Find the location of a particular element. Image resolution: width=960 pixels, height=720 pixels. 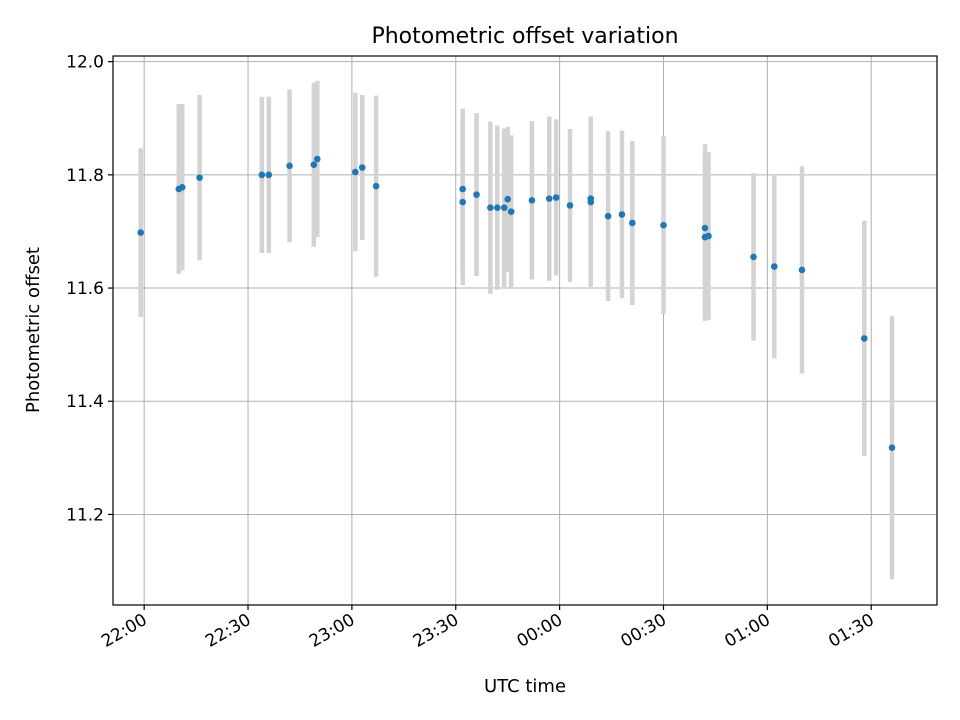

y-tick-label: 11.6 is located at coordinates (85, 289).